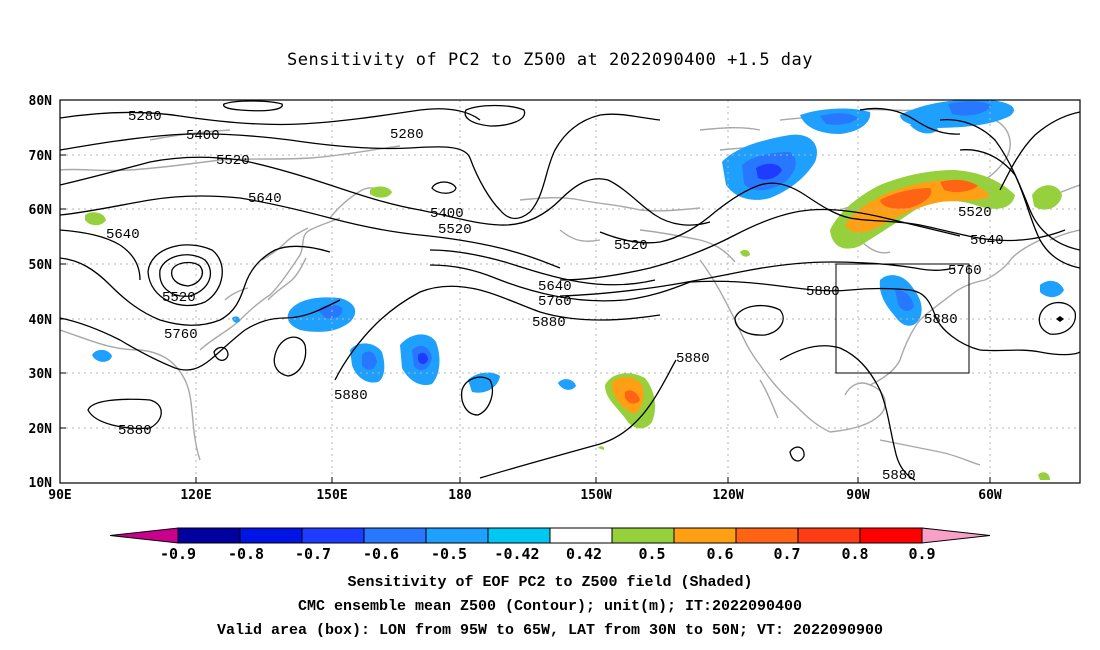  Describe the element at coordinates (865, 396) in the screenshot. I see `coastline-gulf-mexico` at that location.